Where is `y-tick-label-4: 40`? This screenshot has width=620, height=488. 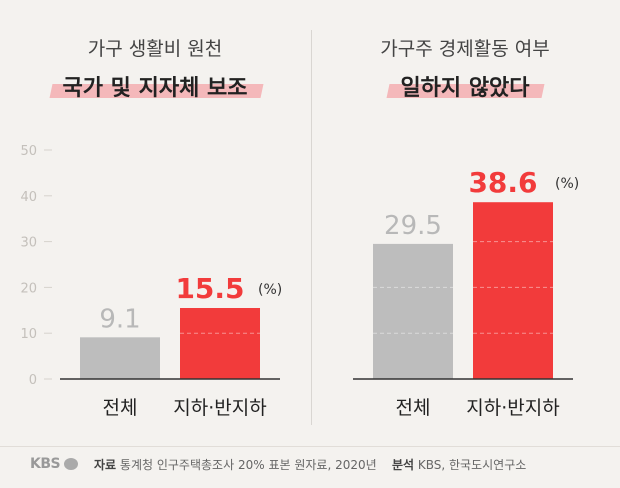 y-tick-label-4: 40 is located at coordinates (28, 197).